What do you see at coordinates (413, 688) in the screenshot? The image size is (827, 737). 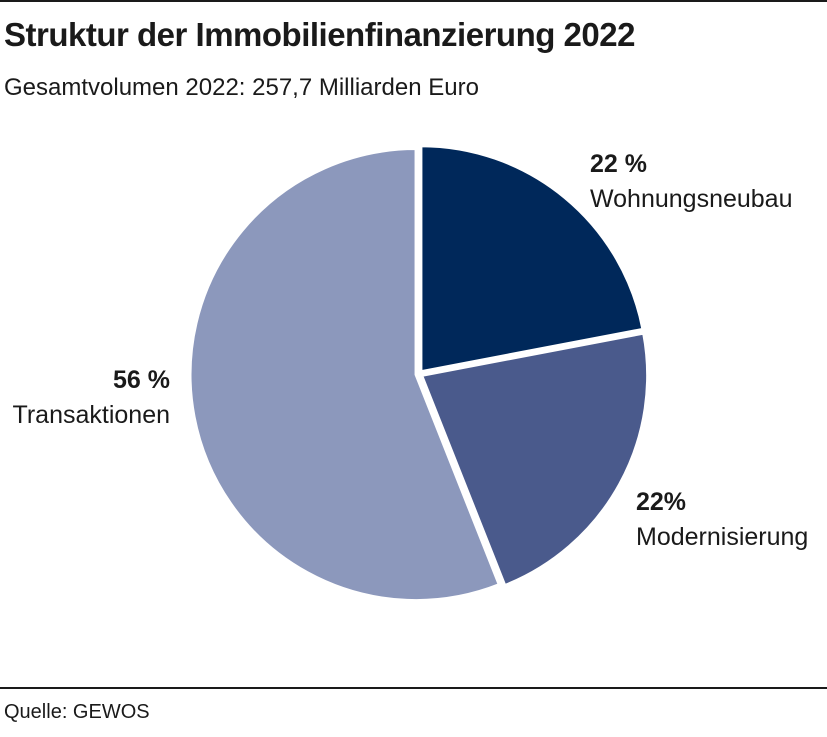 I see `bottom-rule` at bounding box center [413, 688].